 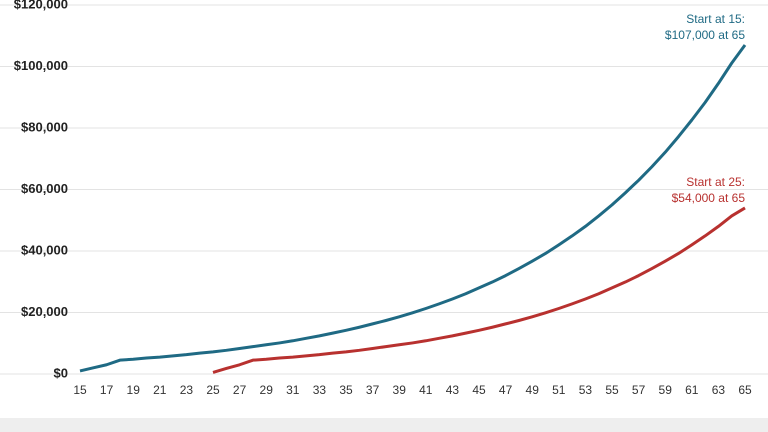 What do you see at coordinates (715, 19) in the screenshot?
I see `annotation: Start at 15:` at bounding box center [715, 19].